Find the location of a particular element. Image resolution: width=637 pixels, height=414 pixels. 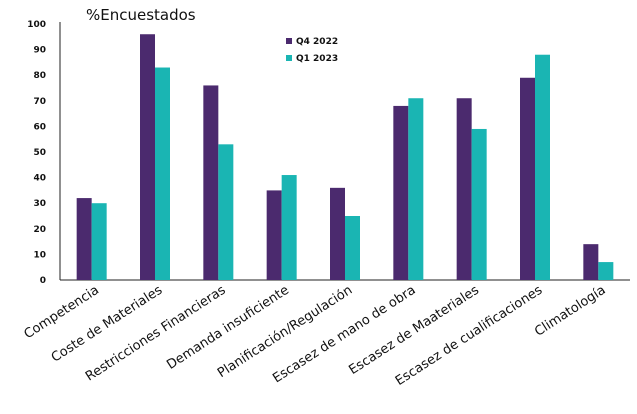

y-tick-label: 0 is located at coordinates (43, 281).